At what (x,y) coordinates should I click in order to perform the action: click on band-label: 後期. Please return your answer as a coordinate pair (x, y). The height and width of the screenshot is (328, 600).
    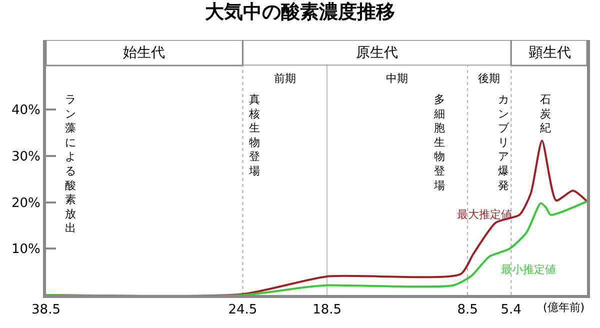
    Looking at the image, I should click on (489, 78).